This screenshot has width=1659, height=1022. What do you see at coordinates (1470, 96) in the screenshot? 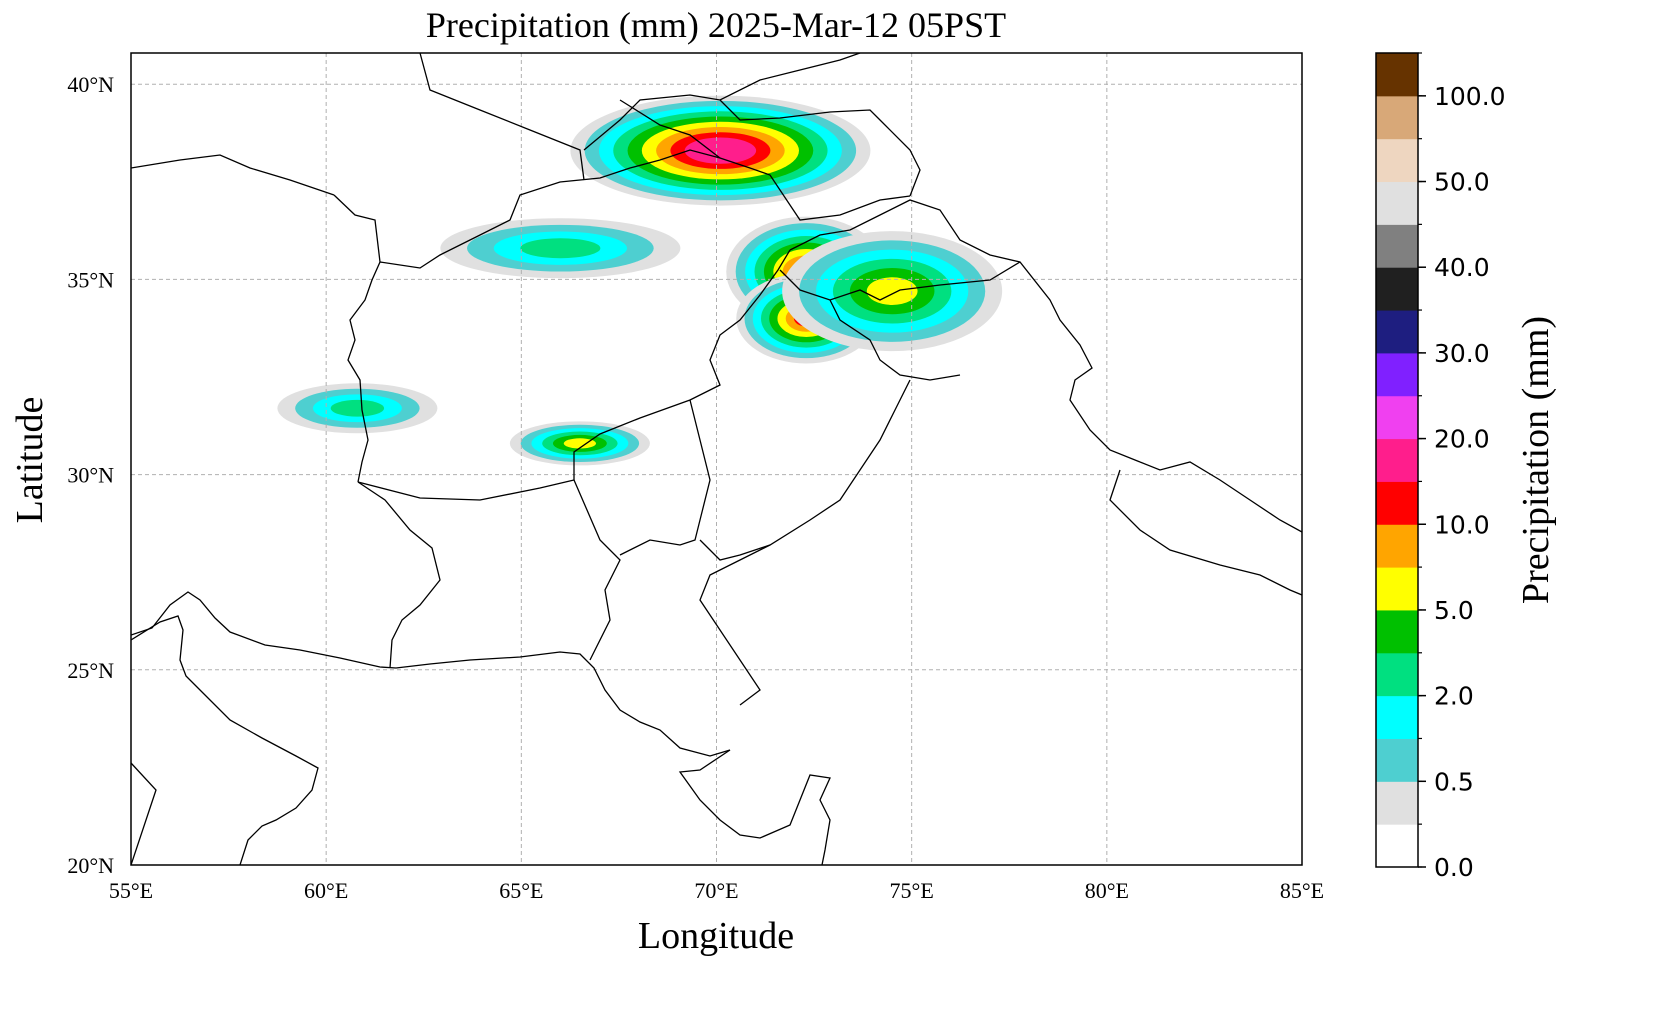
I see `colorbar-tick-label: 100.0` at bounding box center [1470, 96].